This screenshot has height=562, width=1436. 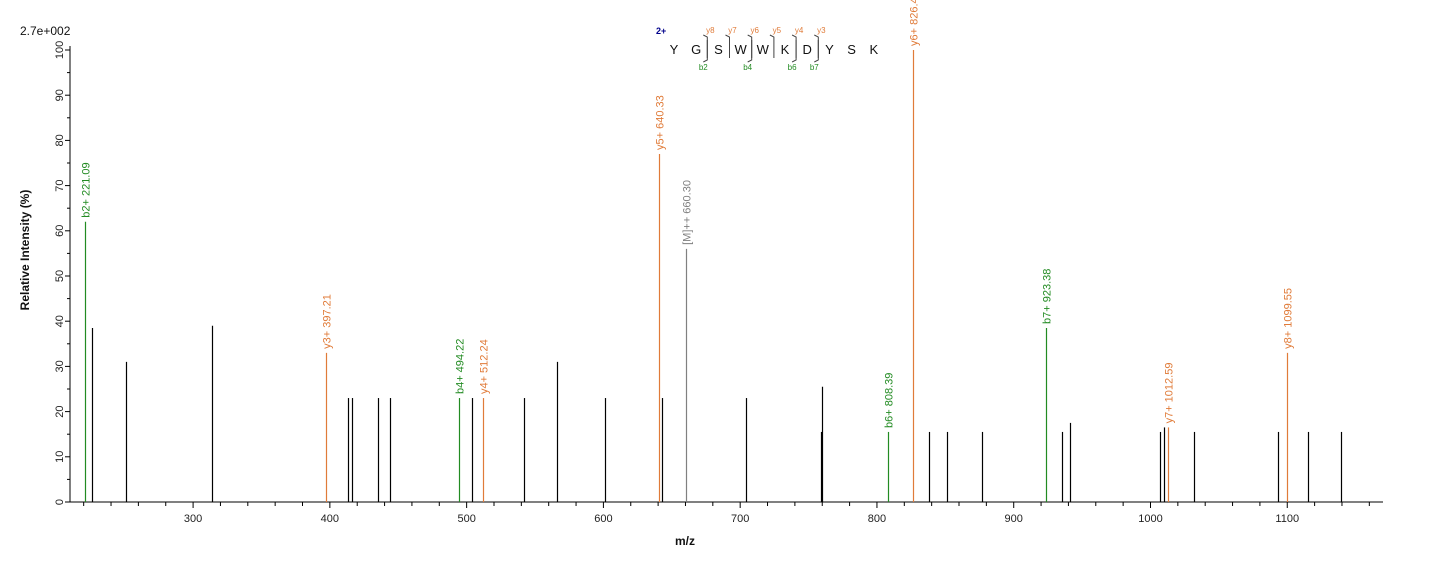 I want to click on x-tick-label: 900, so click(x=1014, y=519).